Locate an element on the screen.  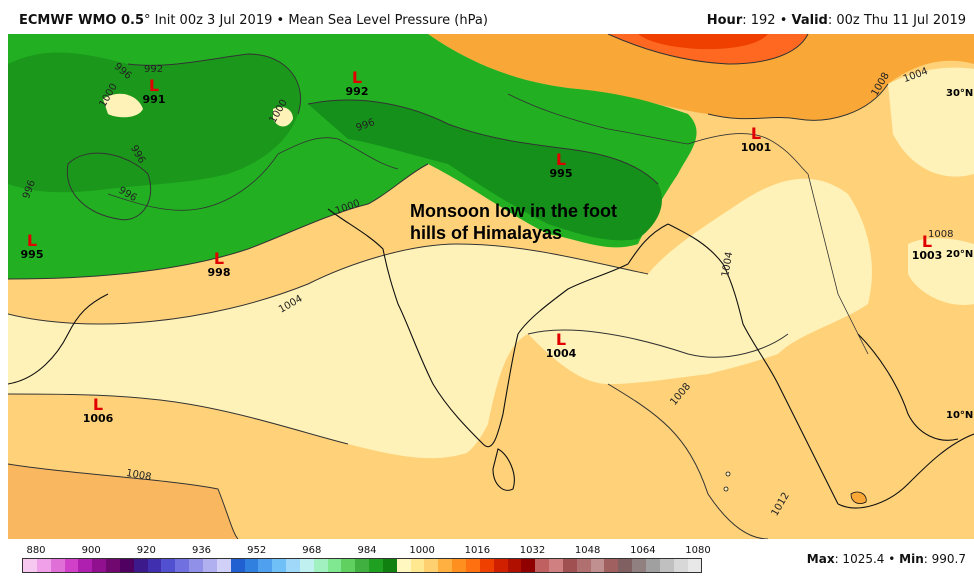
low-value: 992 is located at coordinates (357, 91).